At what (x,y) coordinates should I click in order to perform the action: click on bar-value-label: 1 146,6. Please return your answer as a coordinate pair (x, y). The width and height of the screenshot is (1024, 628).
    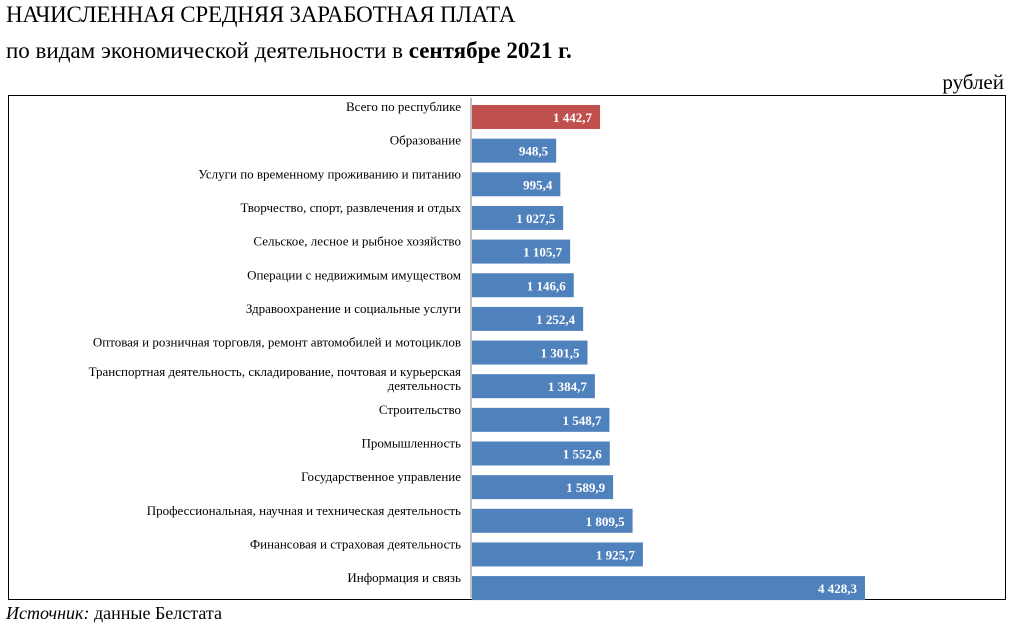
    Looking at the image, I should click on (547, 285).